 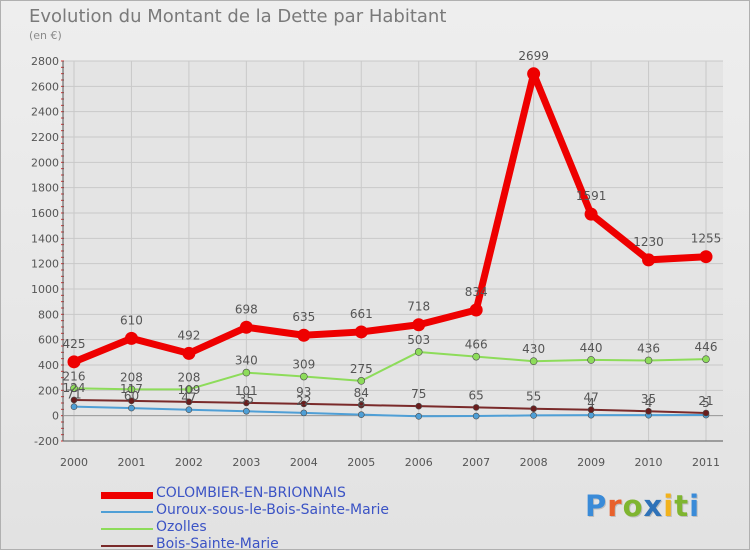 What do you see at coordinates (418, 394) in the screenshot?
I see `data-label-bois-sainte-marie: 75` at bounding box center [418, 394].